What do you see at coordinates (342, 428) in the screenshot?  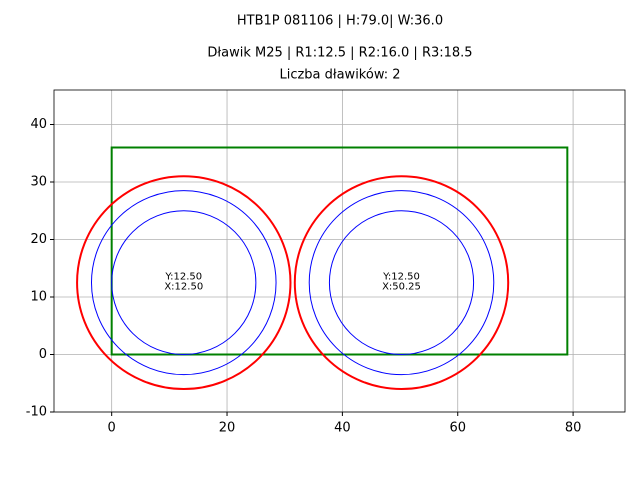 I see `x-tick-label: 40` at bounding box center [342, 428].